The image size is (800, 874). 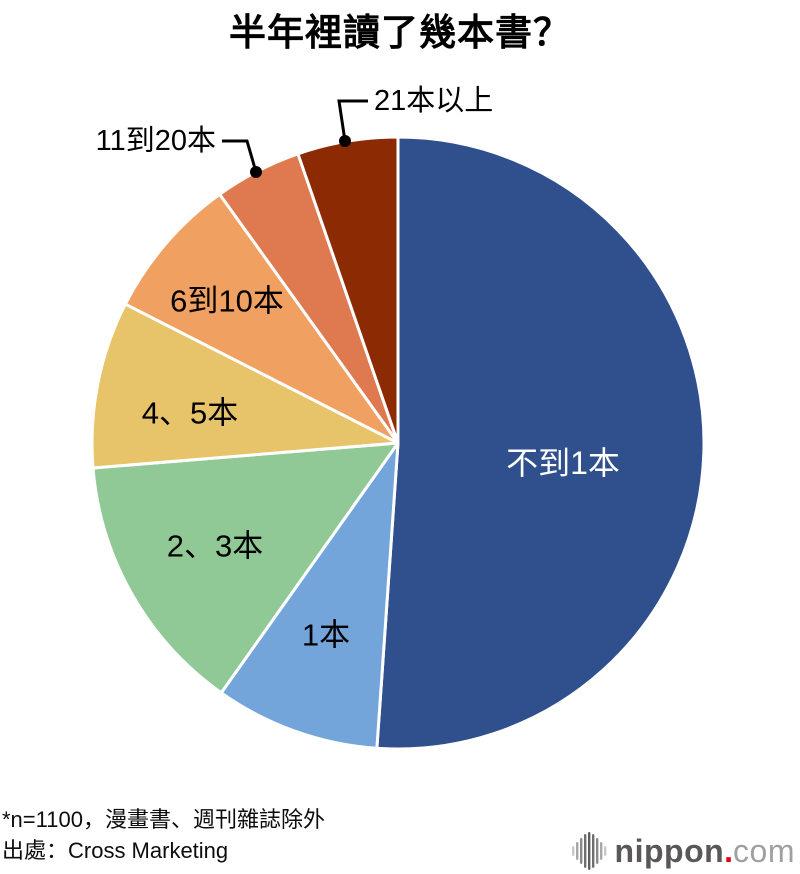 What do you see at coordinates (215, 546) in the screenshot?
I see `slice-label-2: 2、3本` at bounding box center [215, 546].